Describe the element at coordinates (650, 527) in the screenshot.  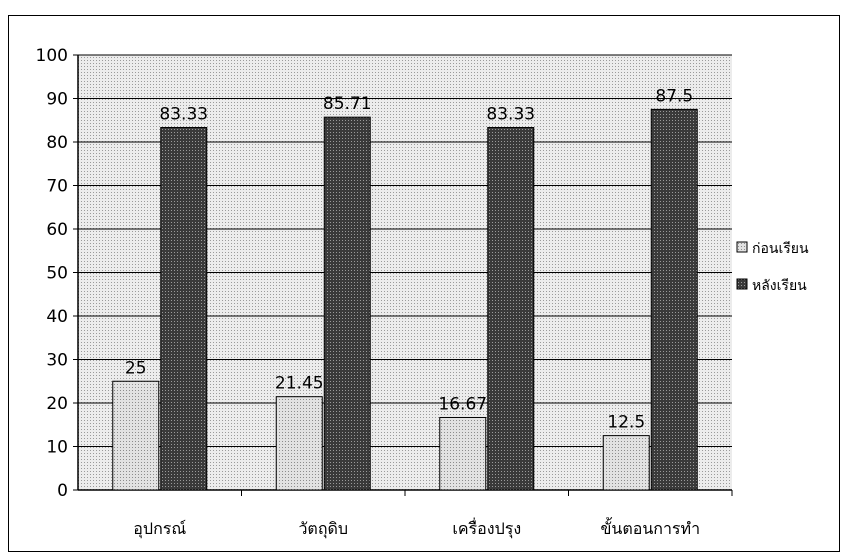
I see `x-category-label: ขั้นตอนการทำ` at that location.